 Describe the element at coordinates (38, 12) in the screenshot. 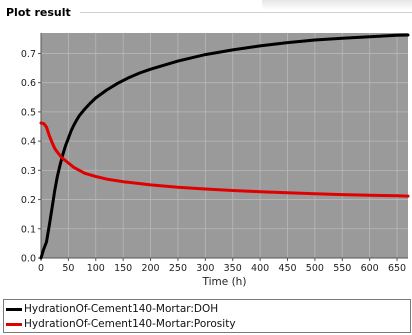

I see `panel-title: Plot result` at that location.